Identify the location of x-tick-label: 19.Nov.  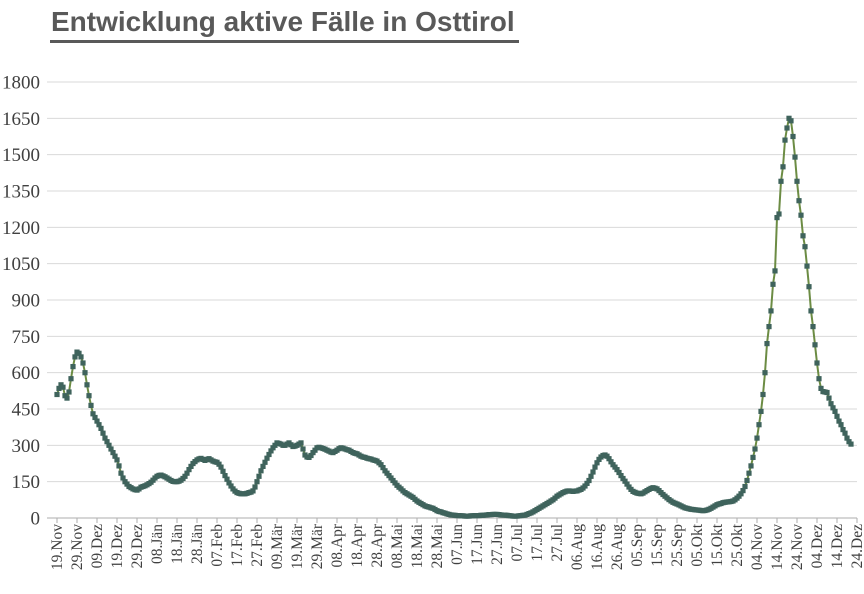
(57, 547).